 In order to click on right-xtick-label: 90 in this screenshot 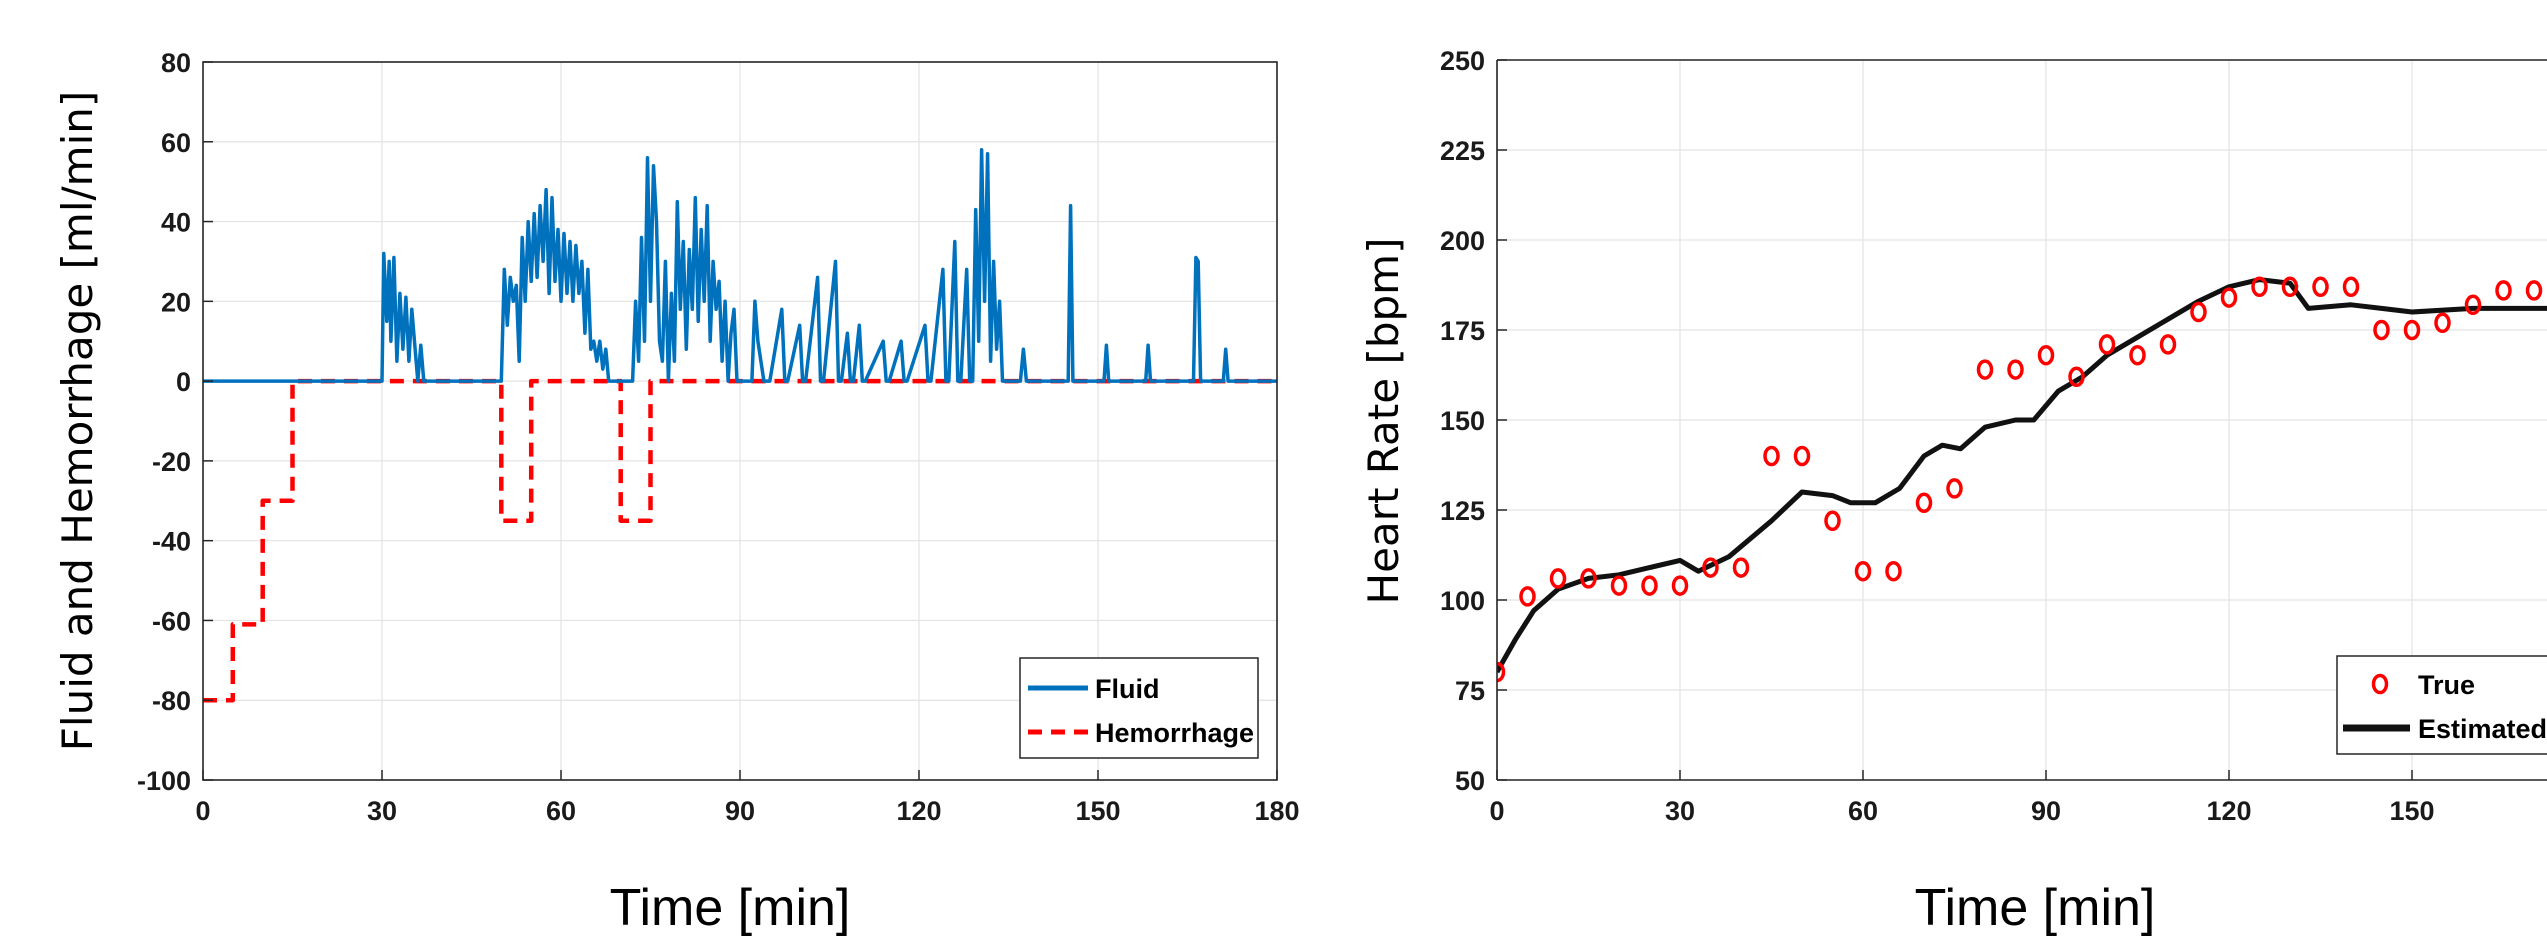, I will do `click(2046, 811)`.